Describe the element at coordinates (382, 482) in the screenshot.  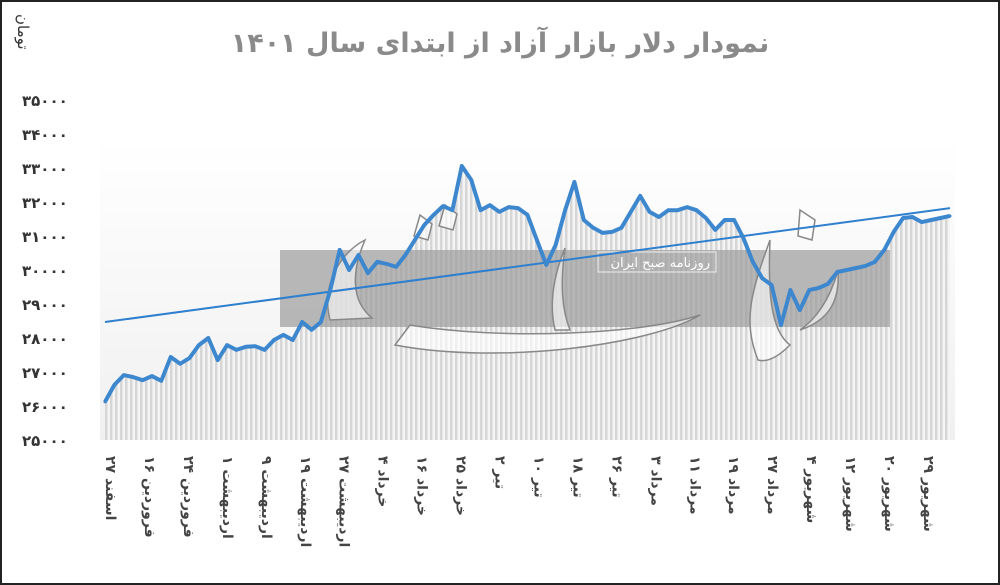
I see `x-tick-label: خرداد ۴` at that location.